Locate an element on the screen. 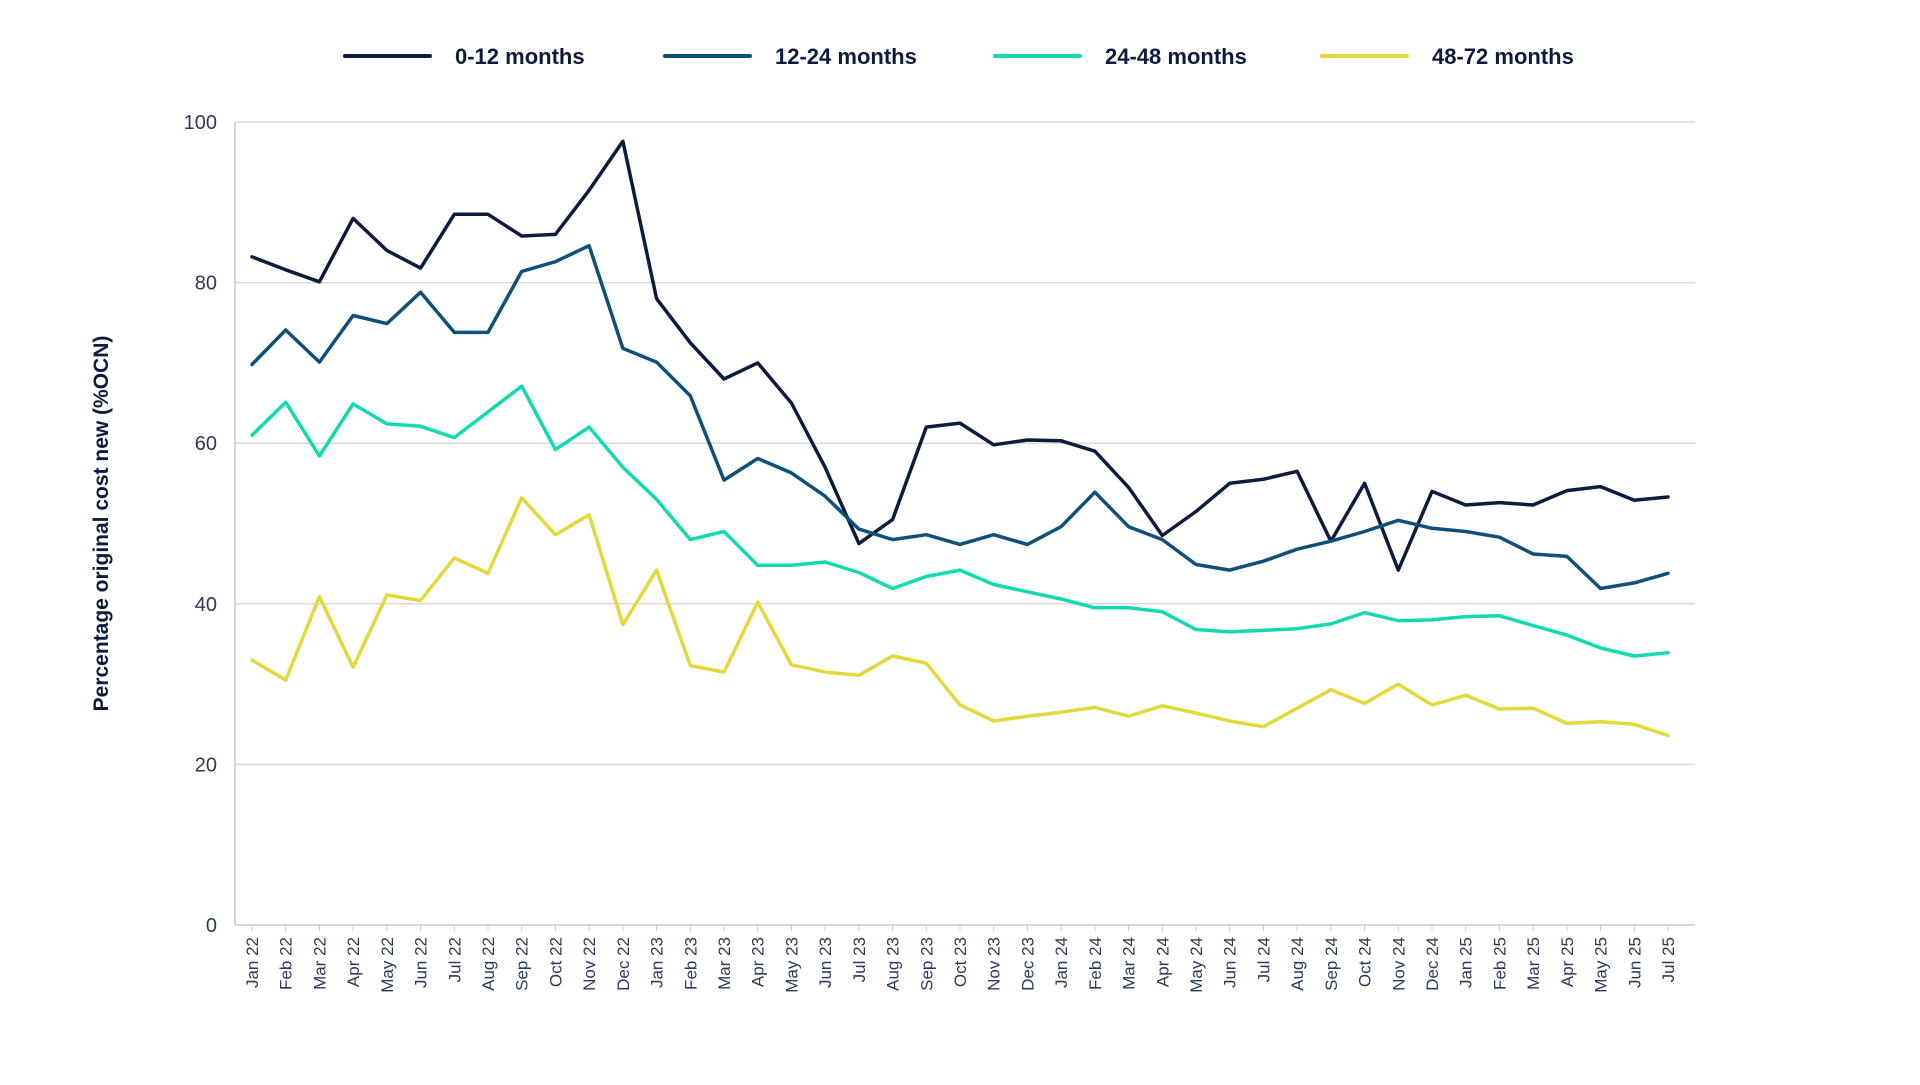 This screenshot has width=1920, height=1085. x-tick-label: Nov 24 is located at coordinates (1398, 964).